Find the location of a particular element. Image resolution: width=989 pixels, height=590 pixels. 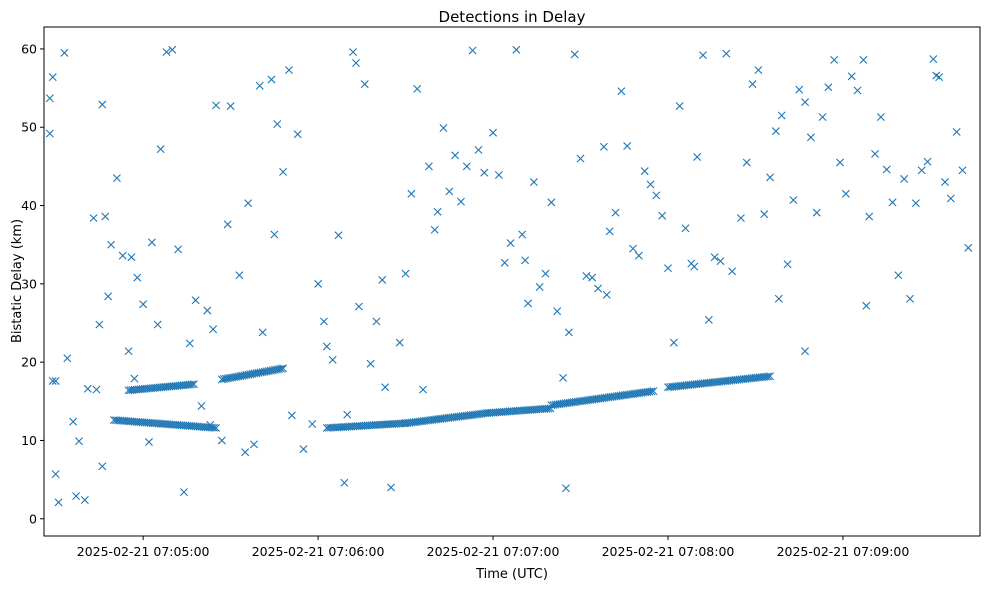

x-tick-label-3: 2025-02-21 07:08:00 is located at coordinates (668, 551).